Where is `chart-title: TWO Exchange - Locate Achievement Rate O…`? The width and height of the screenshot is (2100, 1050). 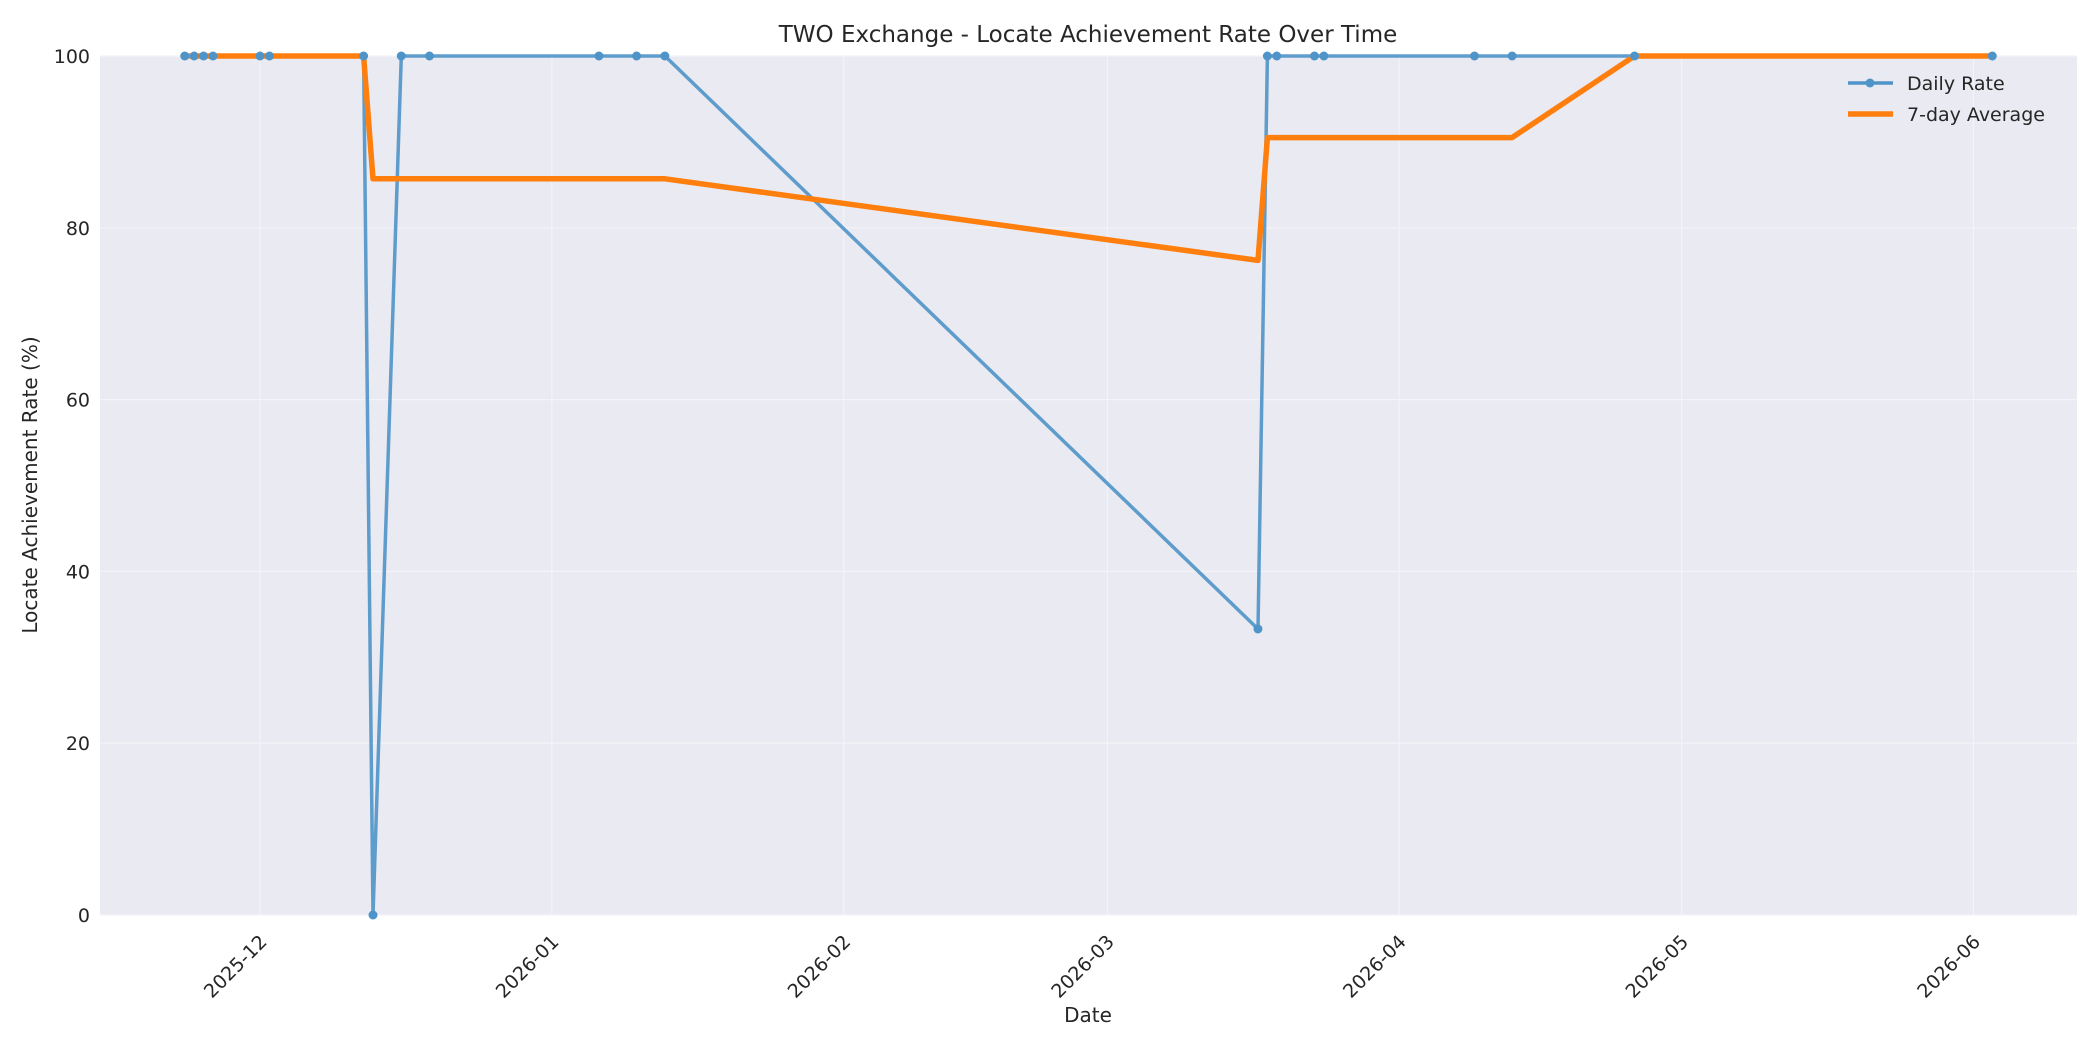
chart-title: TWO Exchange - Locate Achievement Rate O… is located at coordinates (1088, 35).